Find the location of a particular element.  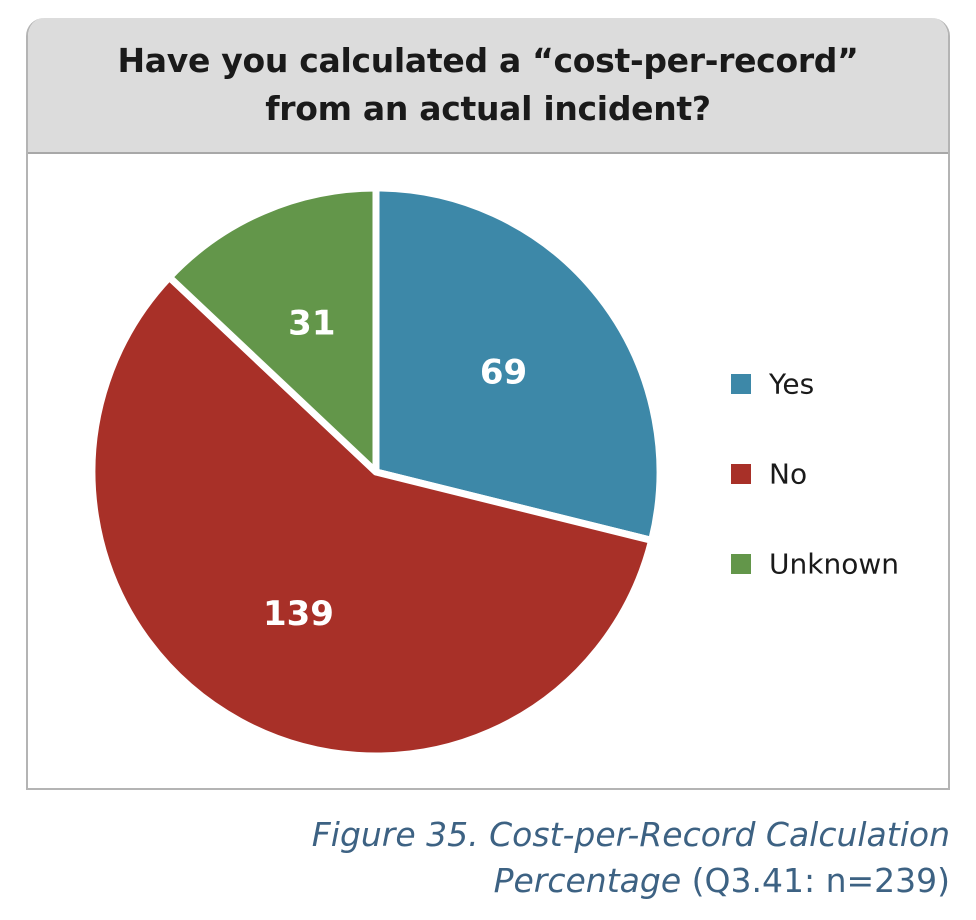

legend-item-no: No is located at coordinates (769, 474).